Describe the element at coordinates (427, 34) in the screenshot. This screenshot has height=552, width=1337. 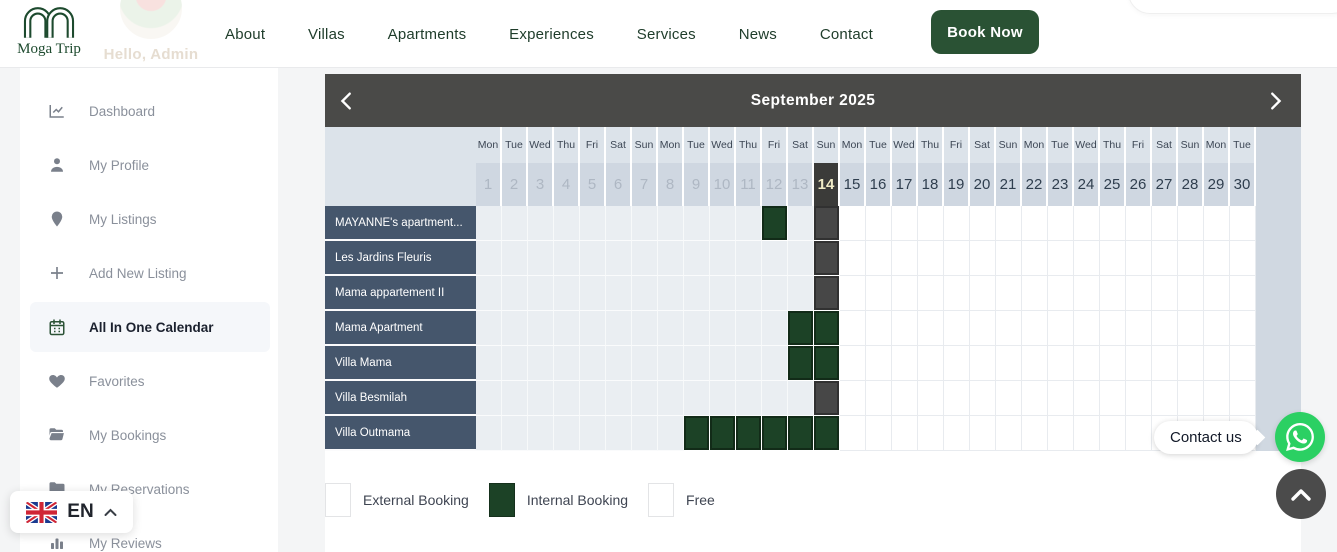
I see `nav-item-apartments: Apartments` at that location.